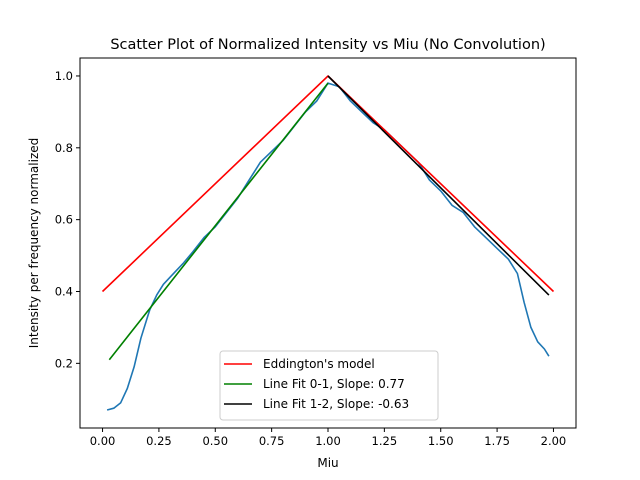  Describe the element at coordinates (328, 441) in the screenshot. I see `x-tick-label: 1.00` at that location.